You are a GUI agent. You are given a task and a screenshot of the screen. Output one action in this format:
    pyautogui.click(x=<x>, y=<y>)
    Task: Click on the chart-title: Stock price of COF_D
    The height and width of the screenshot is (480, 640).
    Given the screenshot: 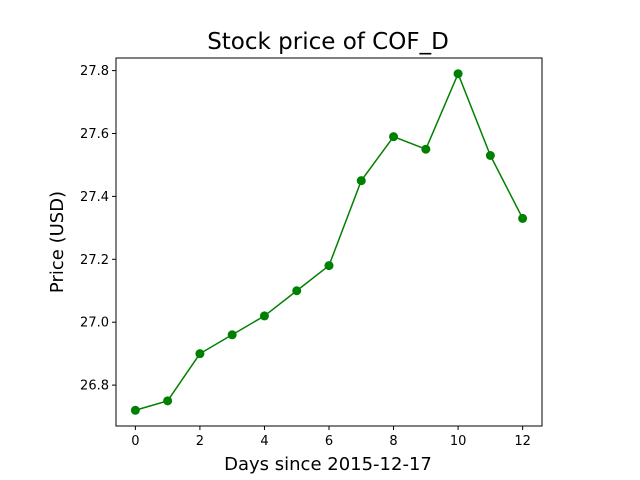 What is the action you would take?
    pyautogui.click(x=328, y=42)
    